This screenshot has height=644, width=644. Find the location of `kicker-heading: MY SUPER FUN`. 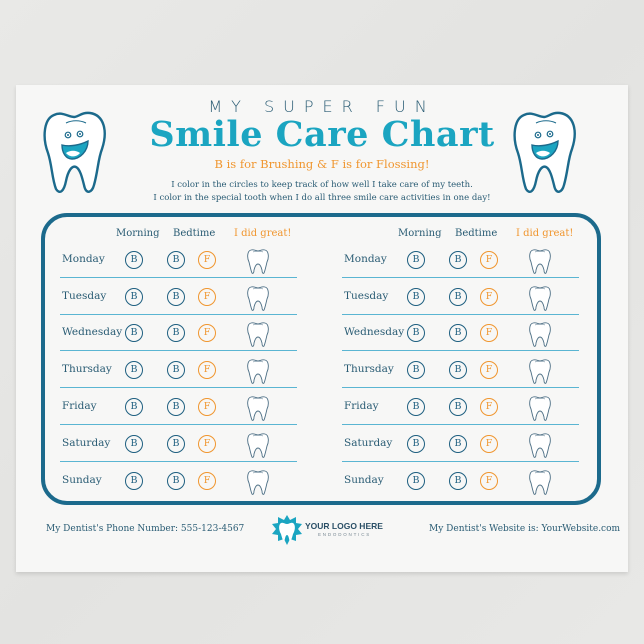

kicker-heading: MY SUPER FUN is located at coordinates (322, 106).